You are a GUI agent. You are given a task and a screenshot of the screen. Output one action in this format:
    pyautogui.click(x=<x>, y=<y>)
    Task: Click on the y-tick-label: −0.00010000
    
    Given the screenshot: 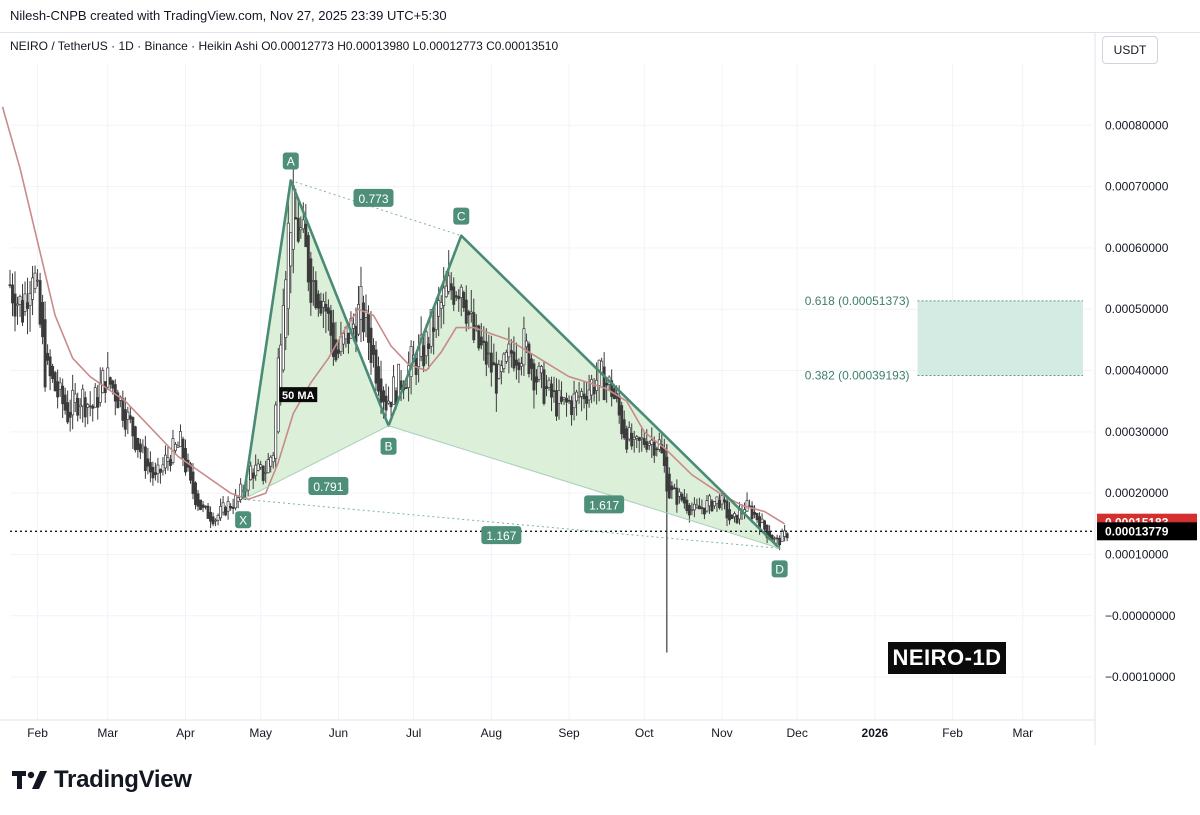 What is the action you would take?
    pyautogui.click(x=1140, y=677)
    